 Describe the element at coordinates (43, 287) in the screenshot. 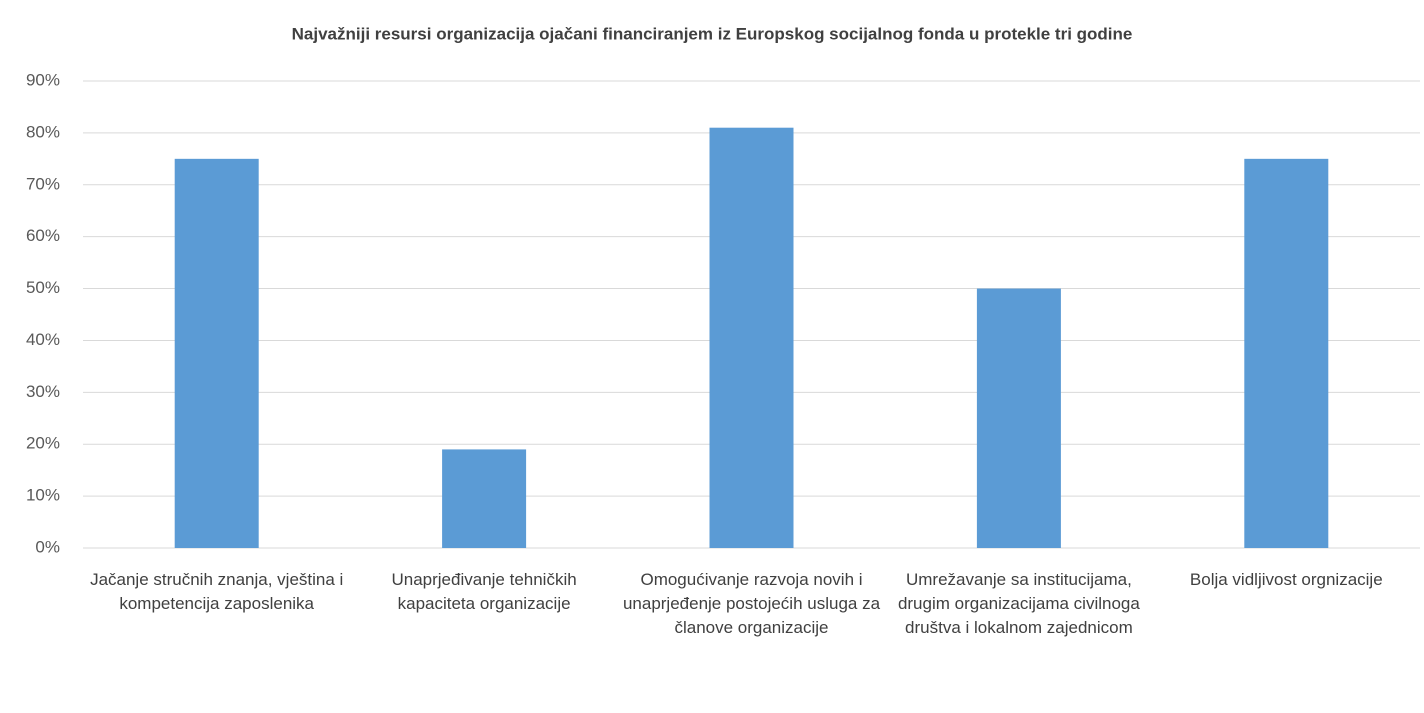

I see `y-tick-label: 50%` at that location.